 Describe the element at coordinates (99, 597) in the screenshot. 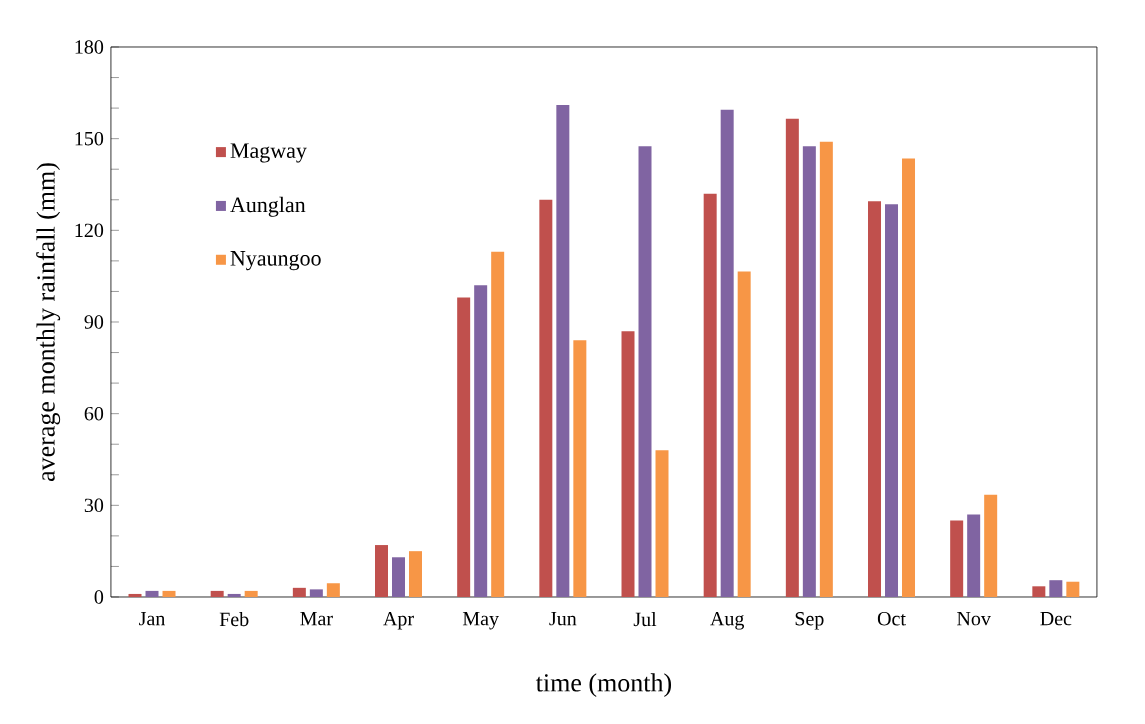

I see `y-tick-label: 0` at that location.